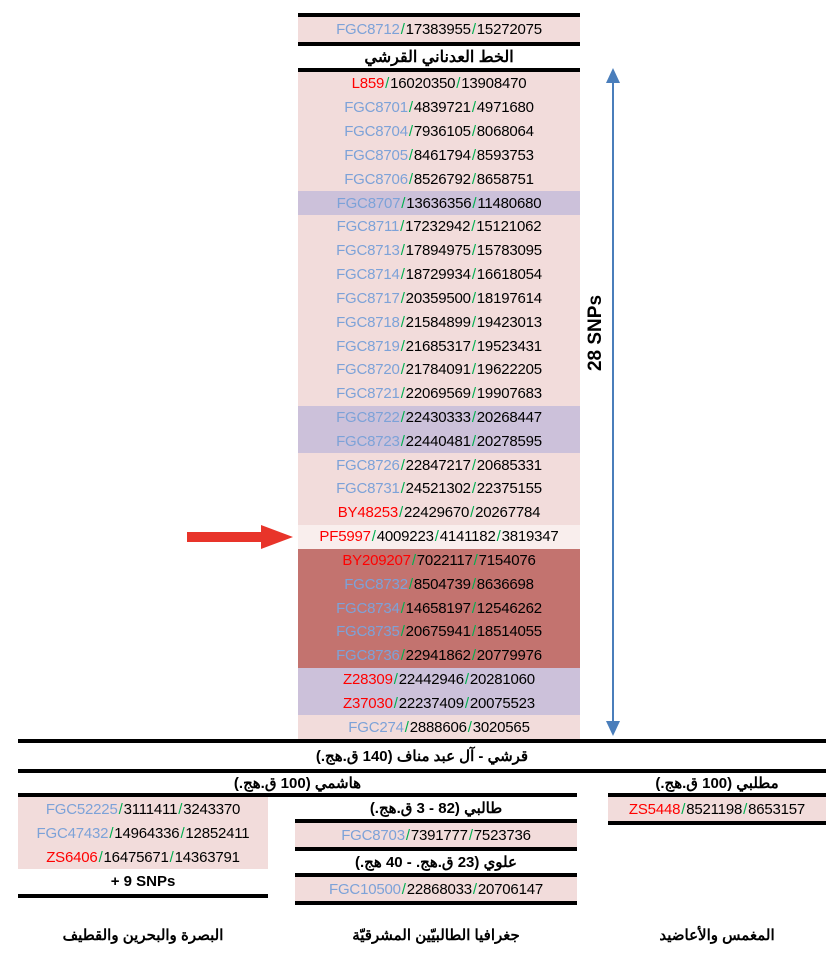  Describe the element at coordinates (439, 203) in the screenshot. I see `snp-position-value: 13636356` at that location.